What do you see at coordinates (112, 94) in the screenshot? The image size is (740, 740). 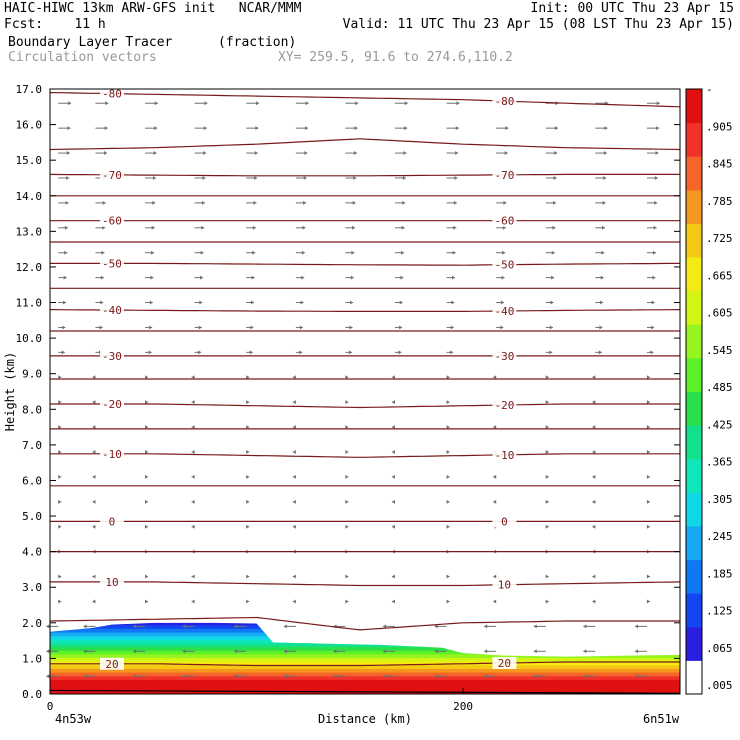 I see `contour-label: -80` at bounding box center [112, 94].